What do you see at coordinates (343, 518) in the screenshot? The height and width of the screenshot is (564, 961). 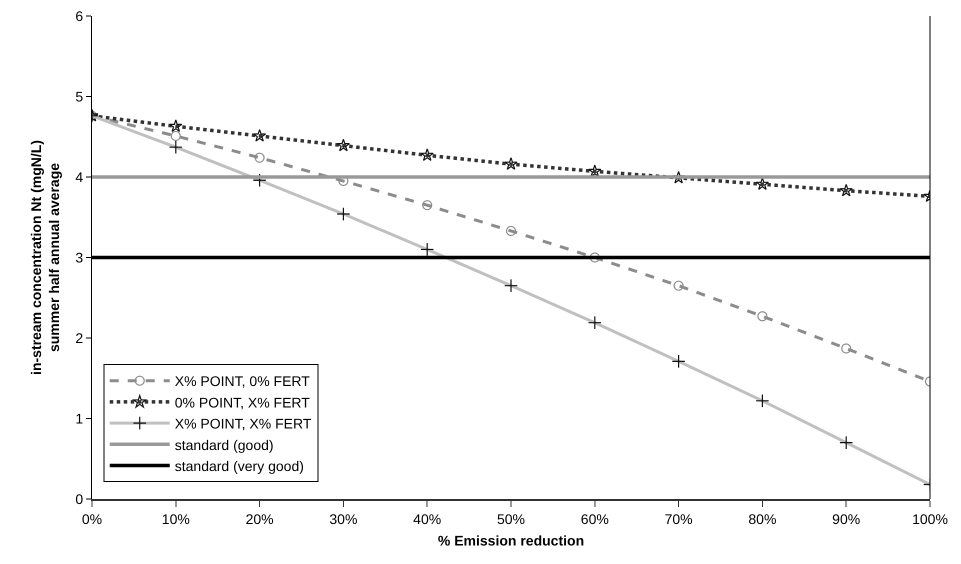 I see `x-tick-label: 30%` at bounding box center [343, 518].